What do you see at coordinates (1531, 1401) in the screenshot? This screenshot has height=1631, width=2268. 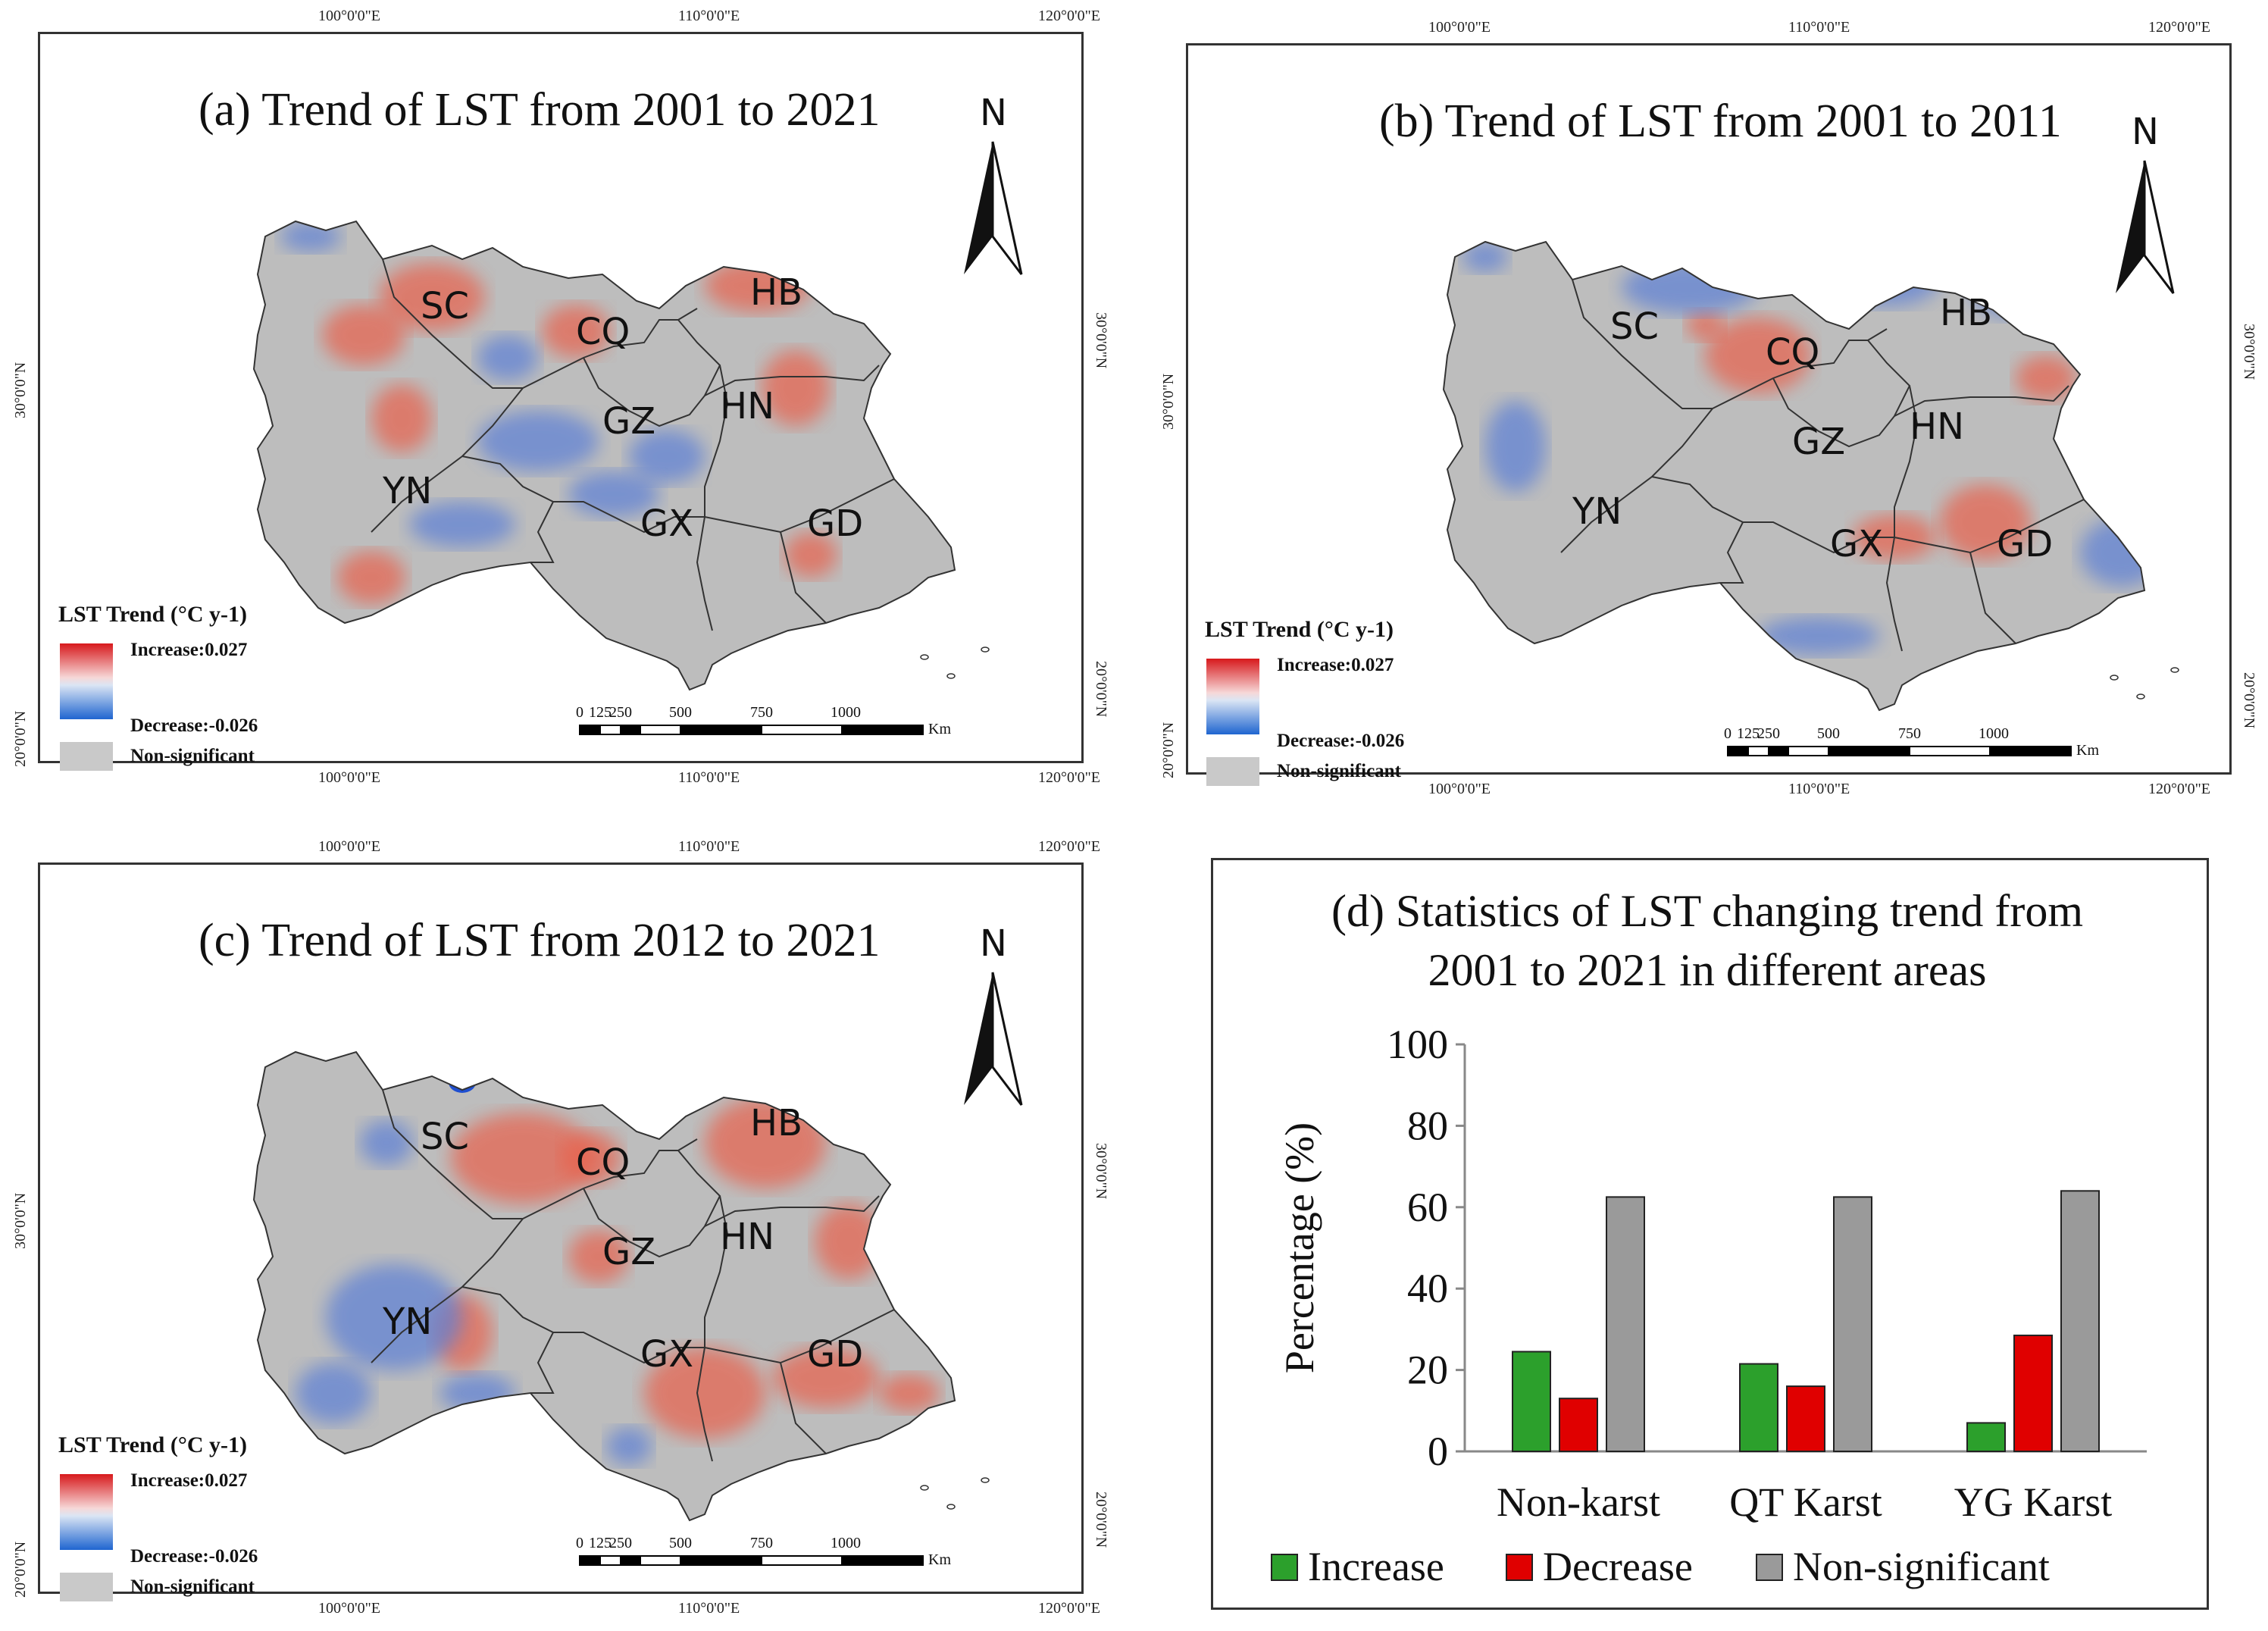 I see `bar-increase` at bounding box center [1531, 1401].